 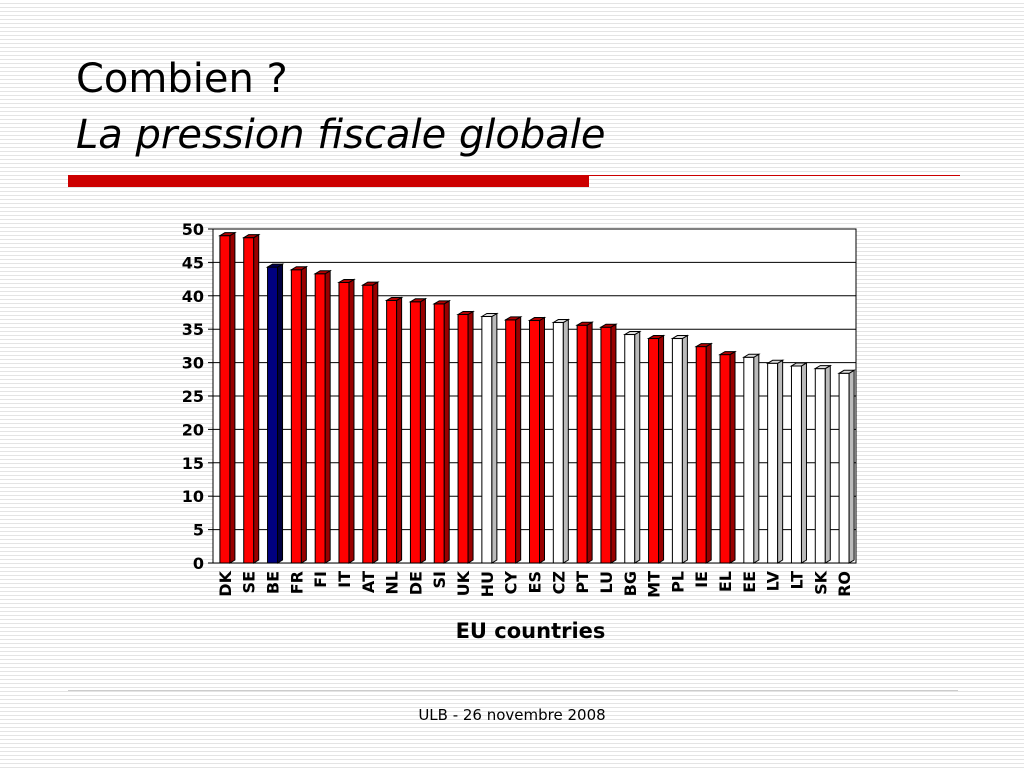 What do you see at coordinates (328, 181) in the screenshot?
I see `title-rule-thick` at bounding box center [328, 181].